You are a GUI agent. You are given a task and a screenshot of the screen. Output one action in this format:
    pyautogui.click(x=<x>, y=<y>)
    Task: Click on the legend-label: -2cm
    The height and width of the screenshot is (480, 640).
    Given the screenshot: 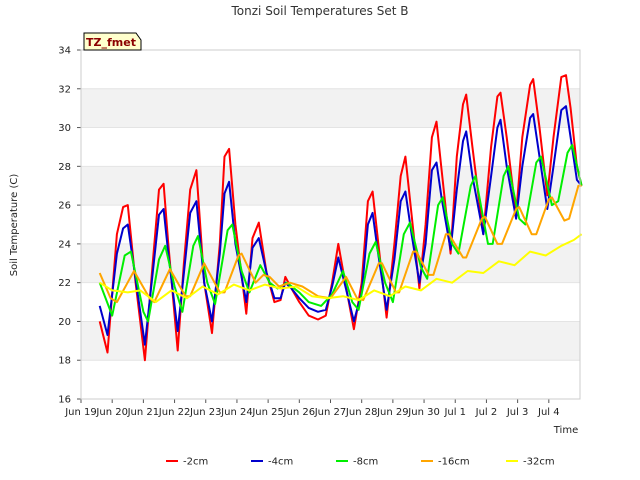 What is the action you would take?
    pyautogui.click(x=195, y=462)
    